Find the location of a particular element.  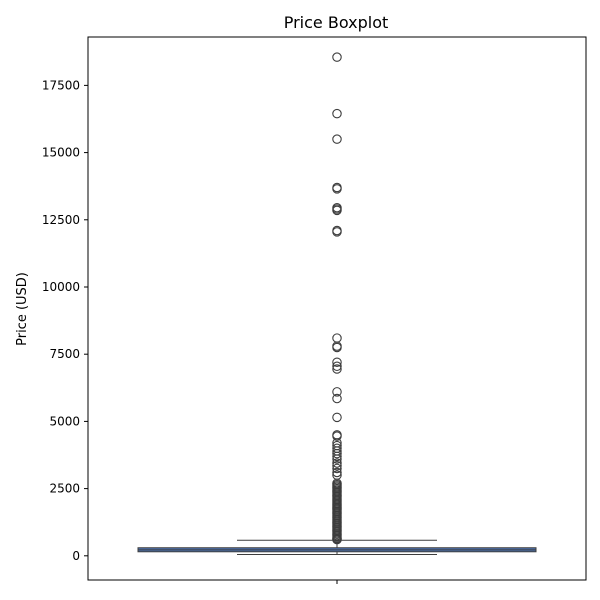

y-tick-label: 12500 is located at coordinates (61, 220).